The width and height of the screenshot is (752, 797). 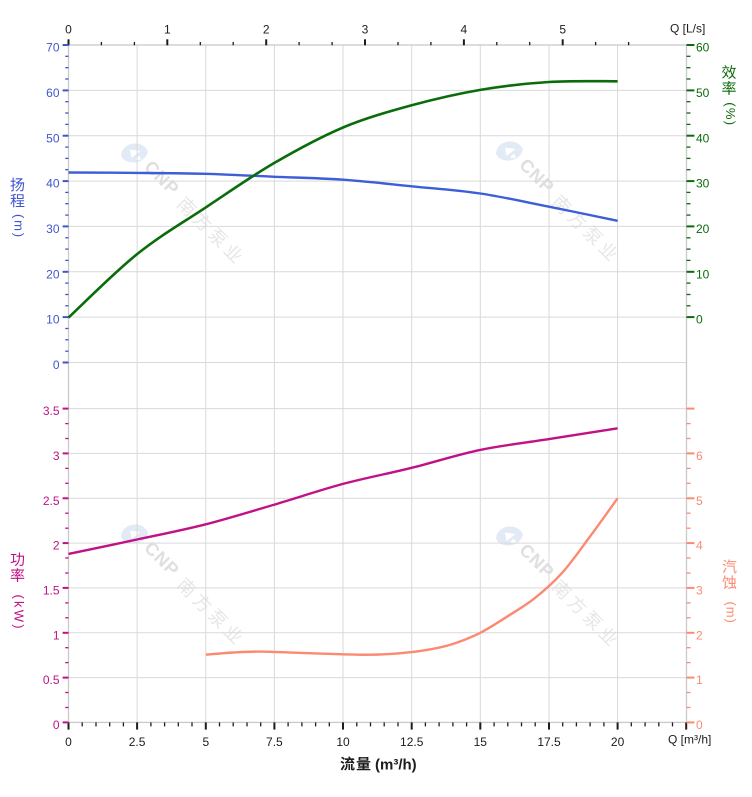 What do you see at coordinates (18, 613) in the screenshot?
I see `svg-text: (kW)` at bounding box center [18, 613].